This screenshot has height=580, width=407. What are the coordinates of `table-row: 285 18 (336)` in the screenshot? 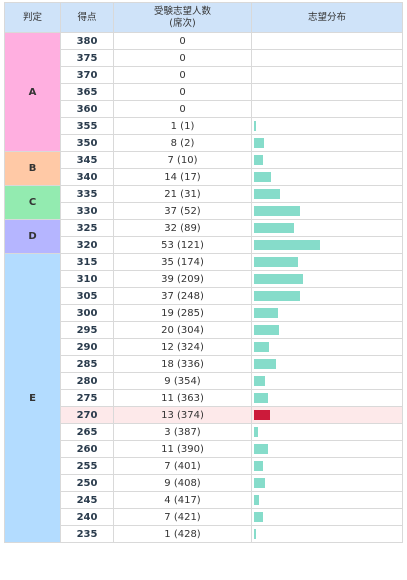 It's located at (204, 364).